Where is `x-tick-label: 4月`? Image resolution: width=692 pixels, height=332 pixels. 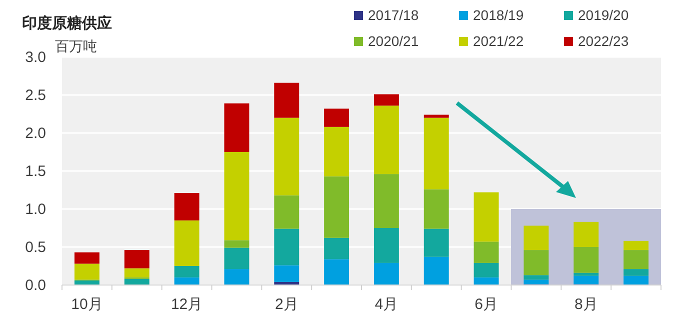
x-tick-label: 4月 is located at coordinates (386, 304).